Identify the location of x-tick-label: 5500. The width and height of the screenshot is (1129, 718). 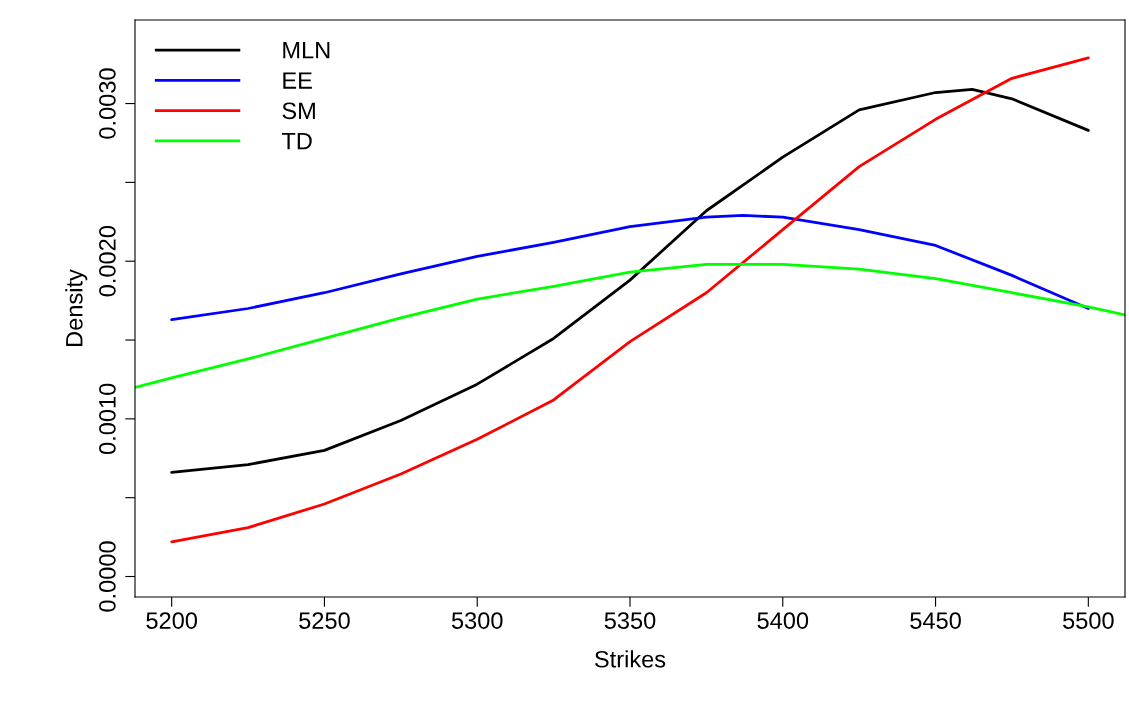
(1088, 620).